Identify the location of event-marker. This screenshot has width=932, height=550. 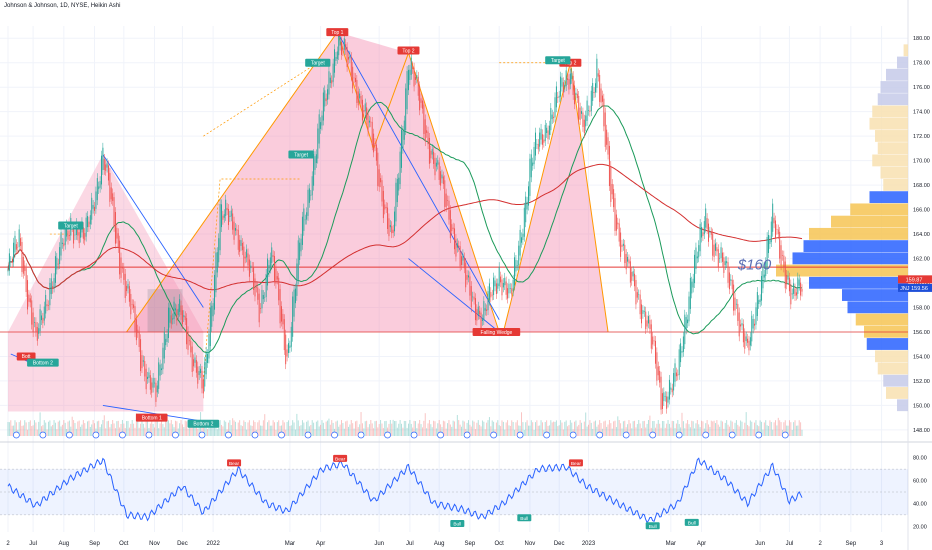
(16, 435).